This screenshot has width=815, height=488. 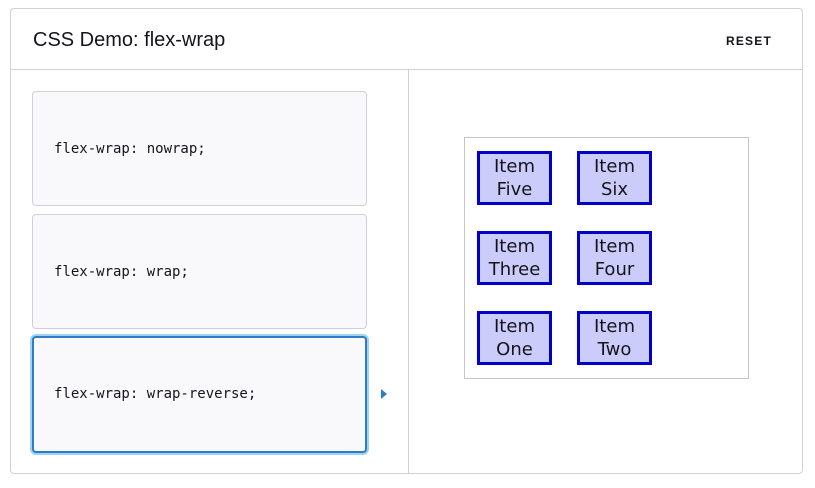 What do you see at coordinates (614, 189) in the screenshot?
I see `item-label-line2: Six` at bounding box center [614, 189].